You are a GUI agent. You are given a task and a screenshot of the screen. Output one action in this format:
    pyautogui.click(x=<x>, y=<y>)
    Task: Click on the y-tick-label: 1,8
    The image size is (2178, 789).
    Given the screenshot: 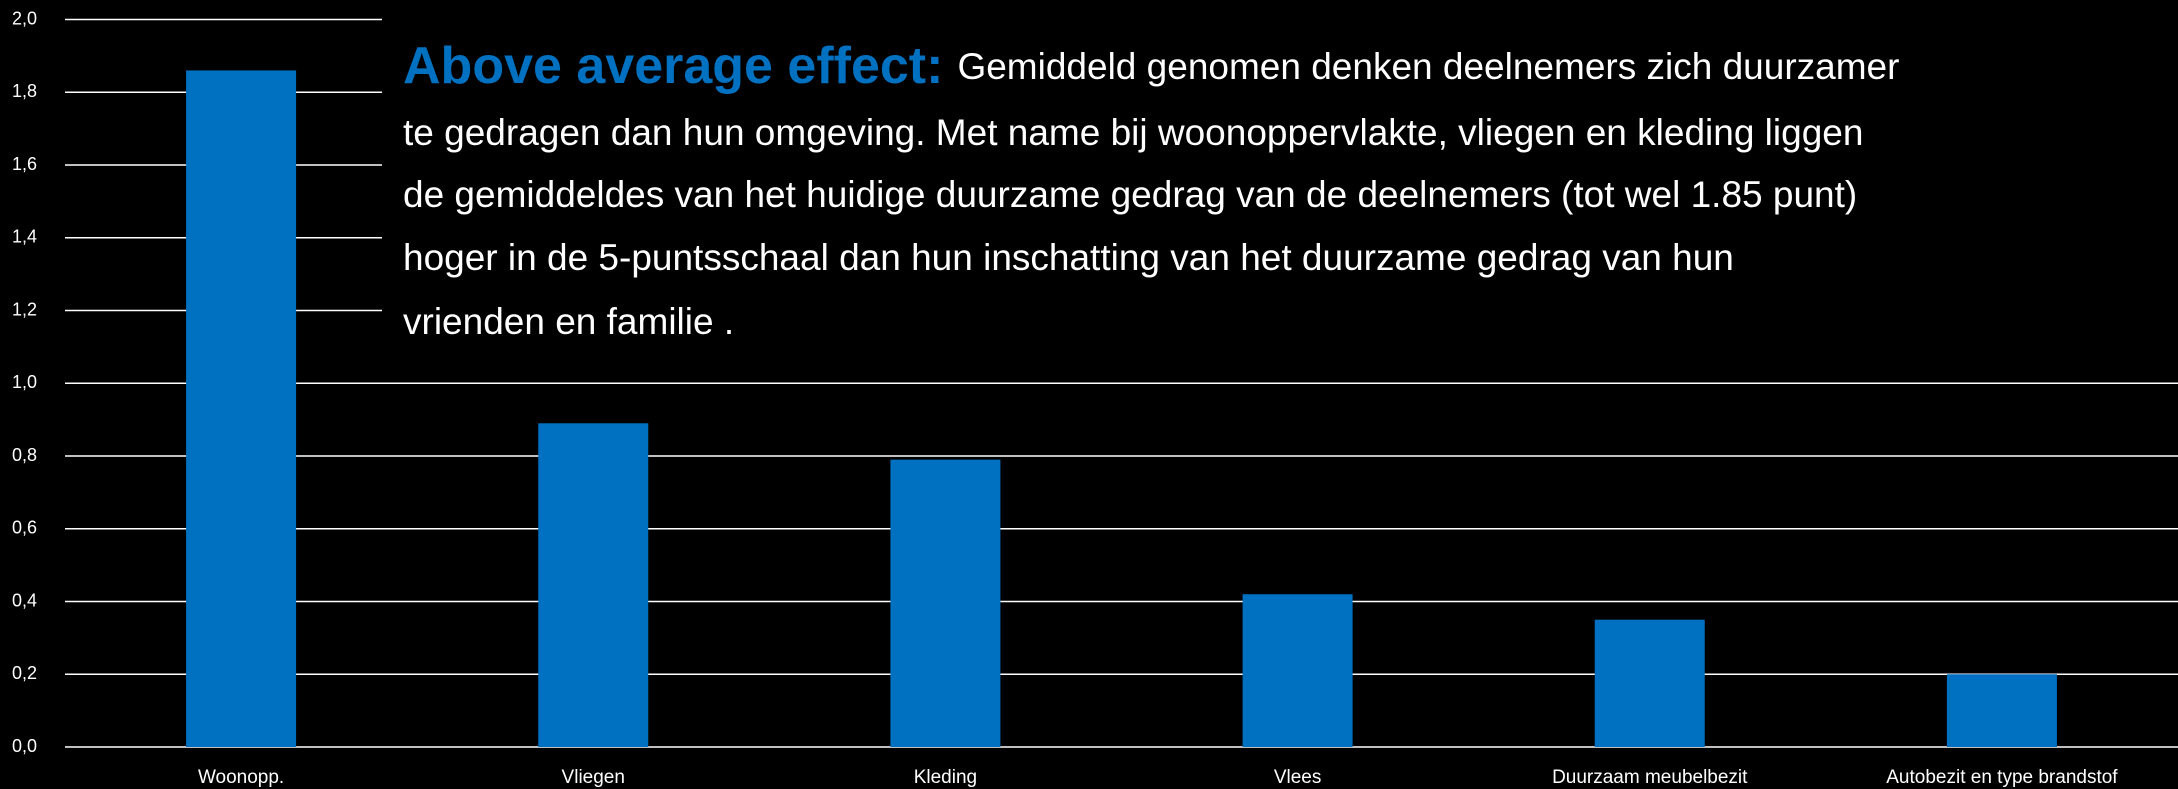 What is the action you would take?
    pyautogui.click(x=24, y=91)
    